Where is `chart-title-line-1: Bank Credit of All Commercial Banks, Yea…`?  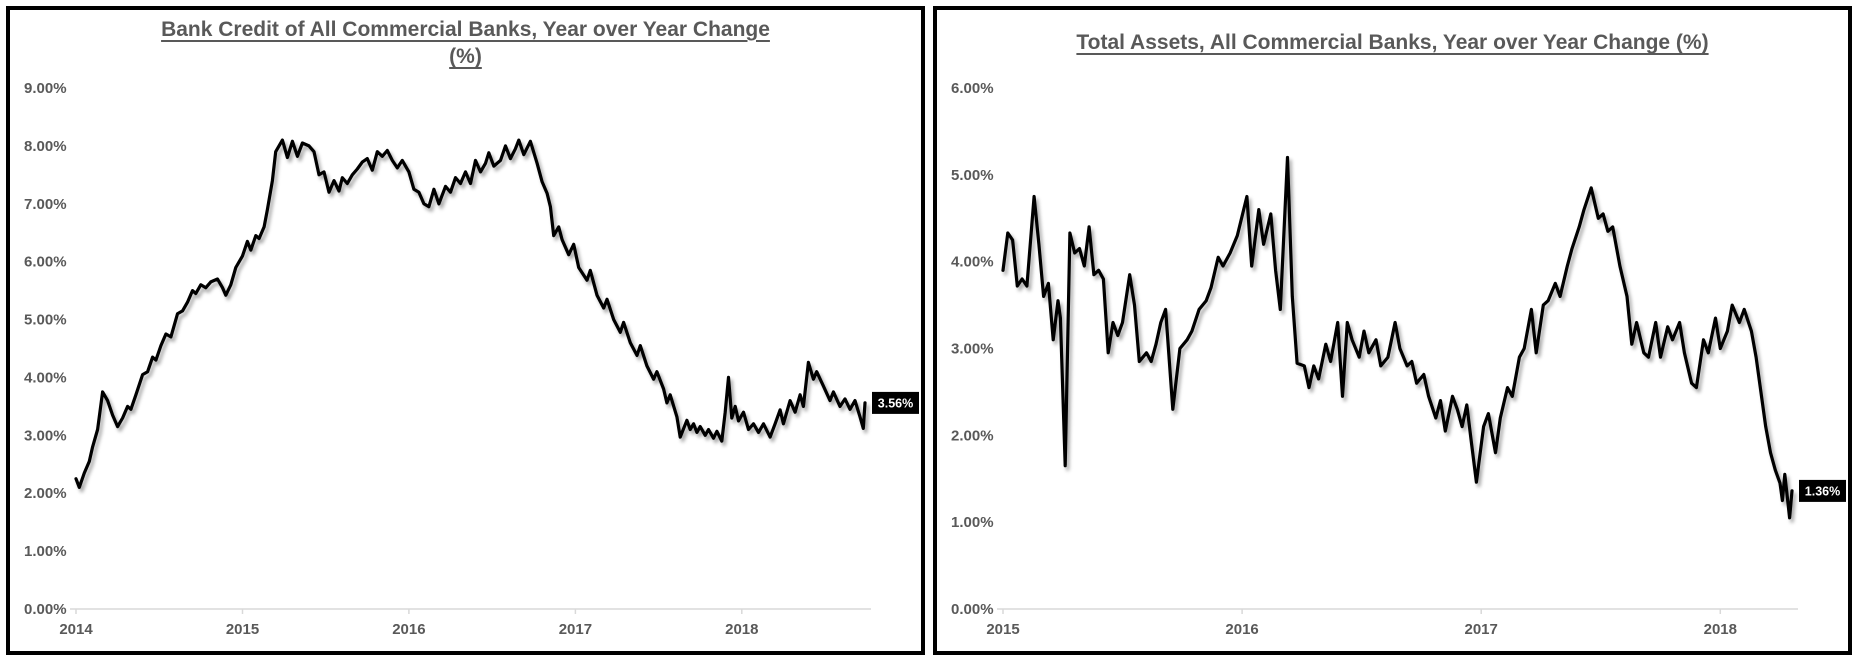
chart-title-line-1: Bank Credit of All Commercial Banks, Yea… is located at coordinates (465, 29).